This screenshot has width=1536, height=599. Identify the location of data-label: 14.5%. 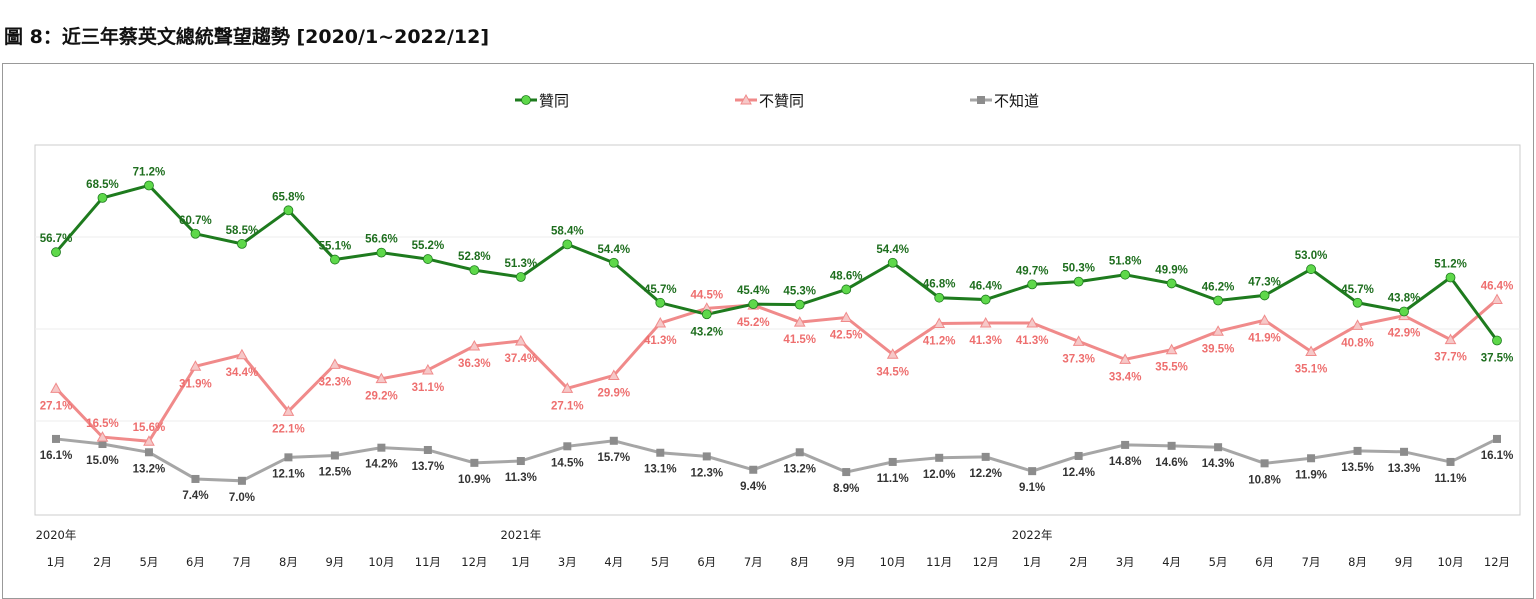
(567, 463).